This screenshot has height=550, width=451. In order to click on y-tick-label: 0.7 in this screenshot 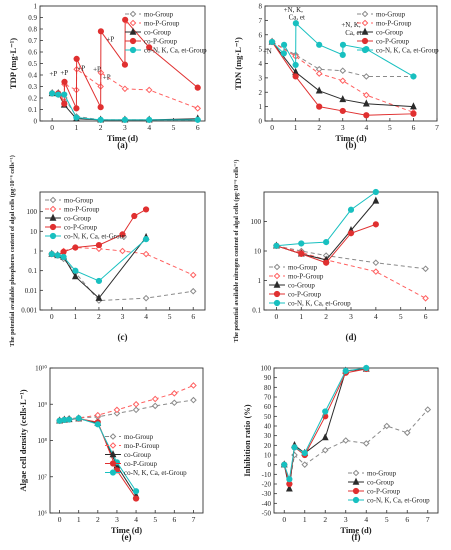, I will do `click(32, 41)`.